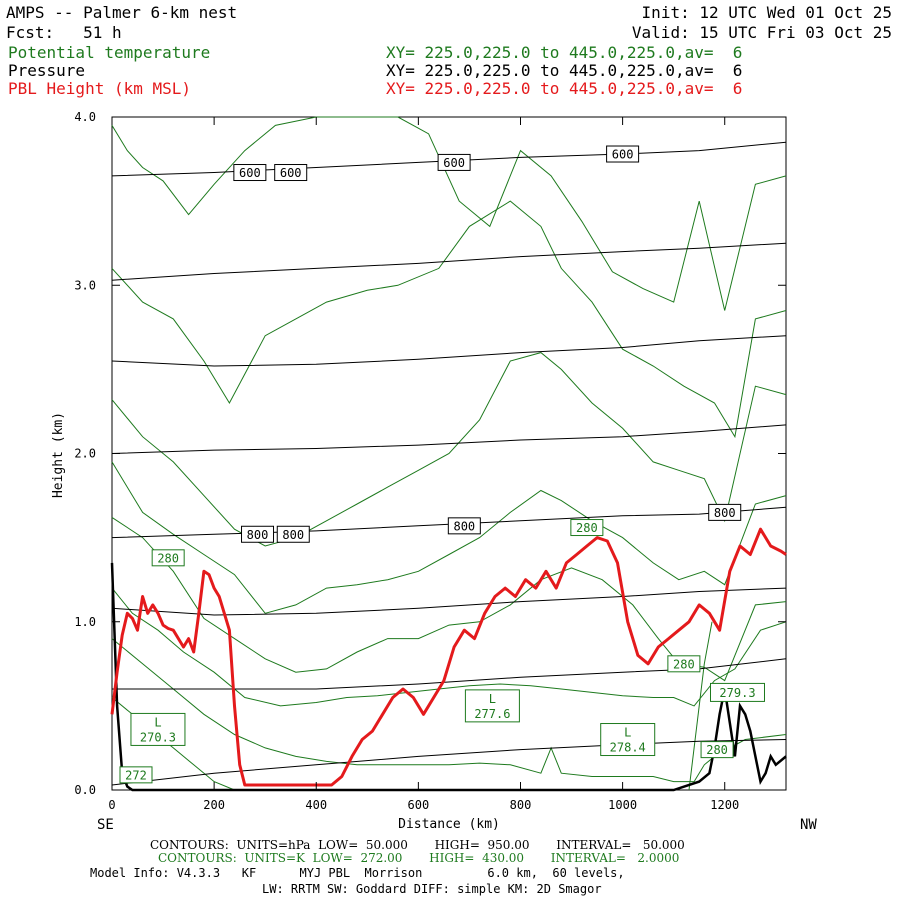 This screenshot has width=900, height=900. What do you see at coordinates (761, 32) in the screenshot?
I see `valid-time: Valid: 15 UTC Fri 03 Oct 25` at bounding box center [761, 32].